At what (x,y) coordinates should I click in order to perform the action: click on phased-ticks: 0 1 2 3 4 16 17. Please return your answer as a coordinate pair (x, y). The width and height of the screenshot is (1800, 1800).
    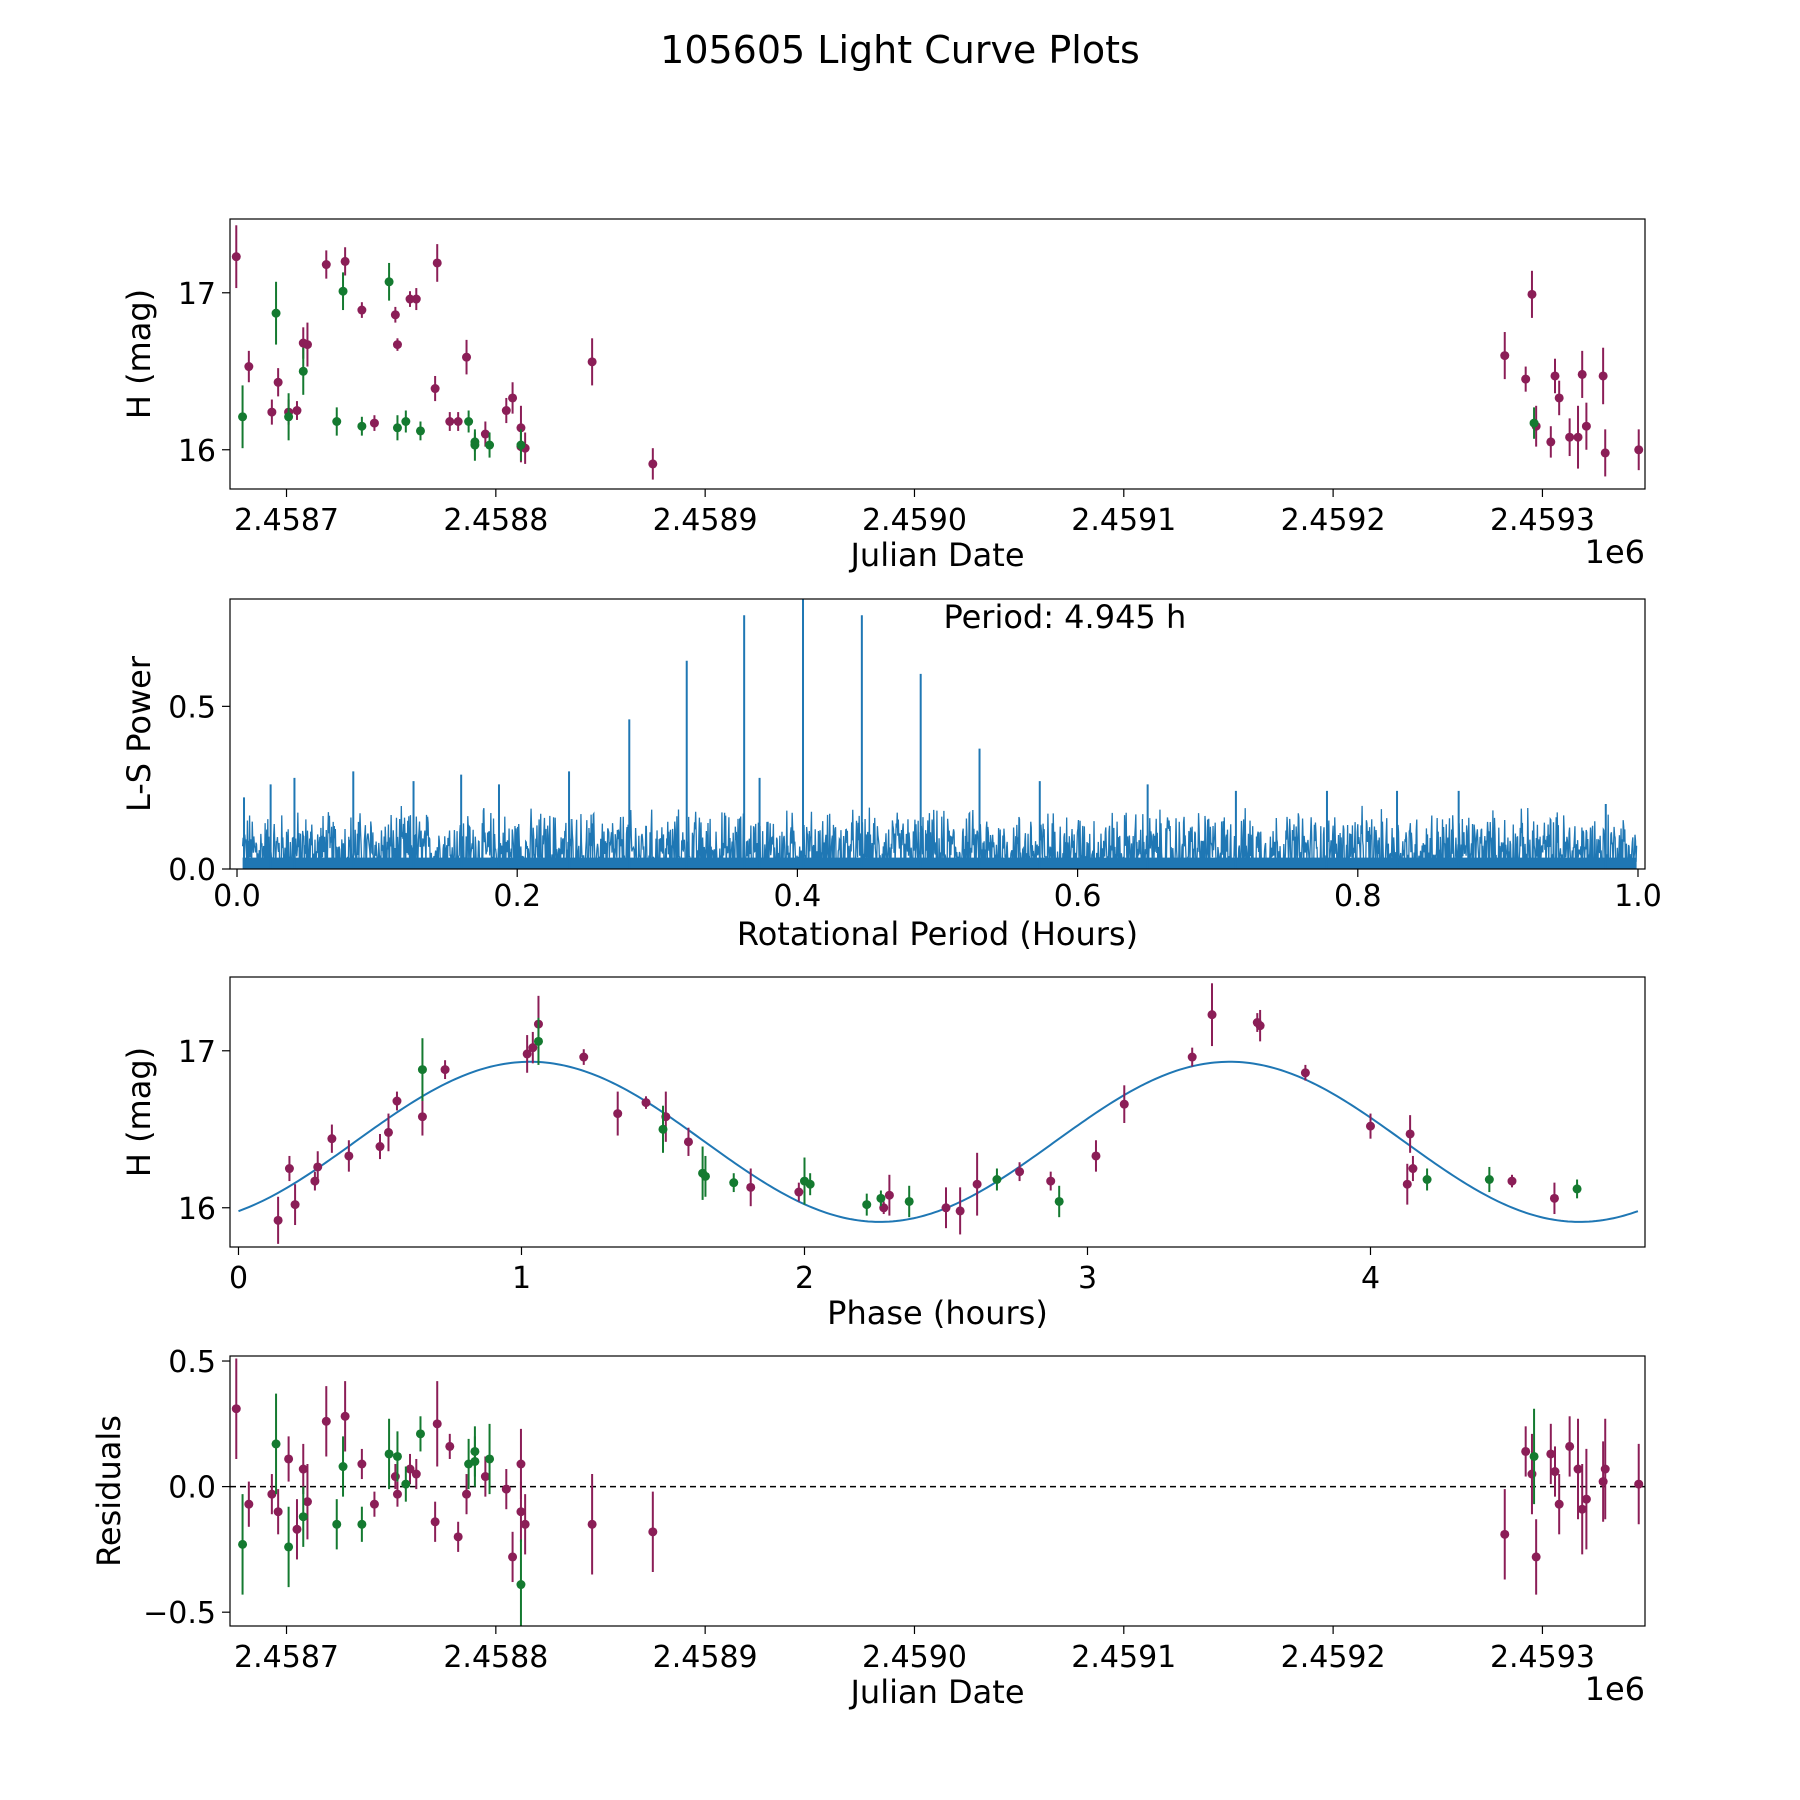
    Looking at the image, I should click on (779, 1165).